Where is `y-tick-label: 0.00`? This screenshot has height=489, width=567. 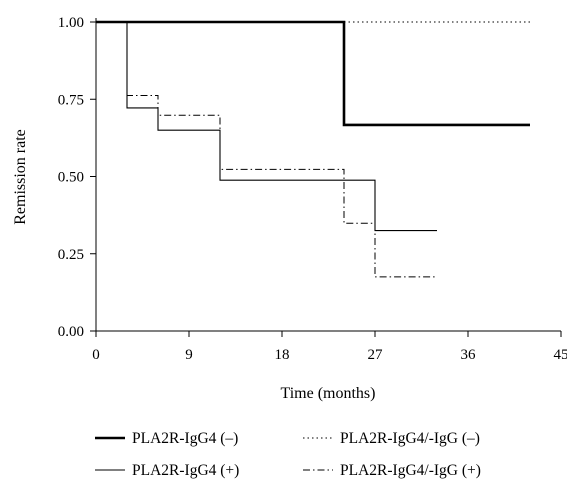 y-tick-label: 0.00 is located at coordinates (71, 332).